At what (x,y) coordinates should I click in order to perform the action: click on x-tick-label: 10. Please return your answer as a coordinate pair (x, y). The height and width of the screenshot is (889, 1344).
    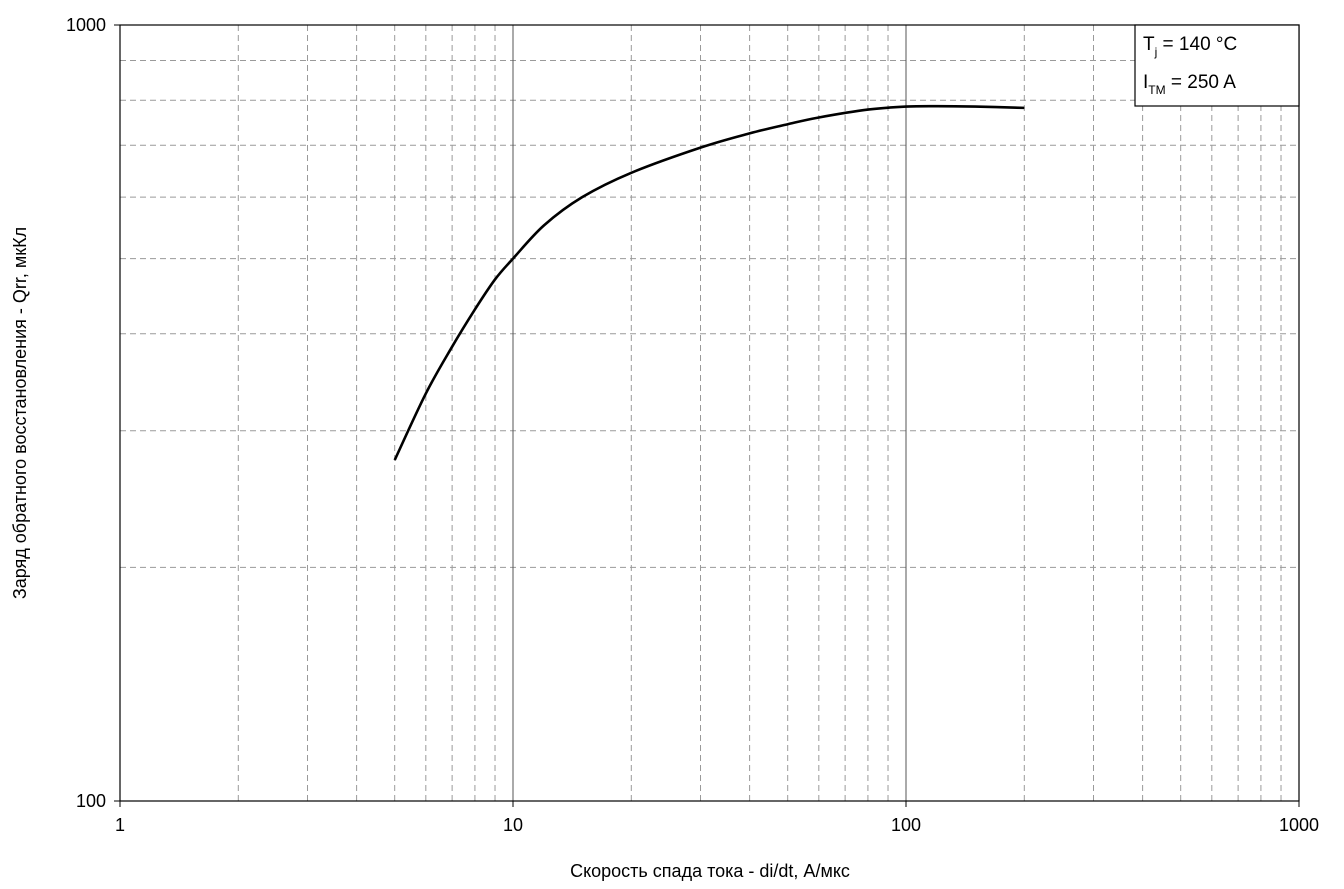
    Looking at the image, I should click on (513, 825).